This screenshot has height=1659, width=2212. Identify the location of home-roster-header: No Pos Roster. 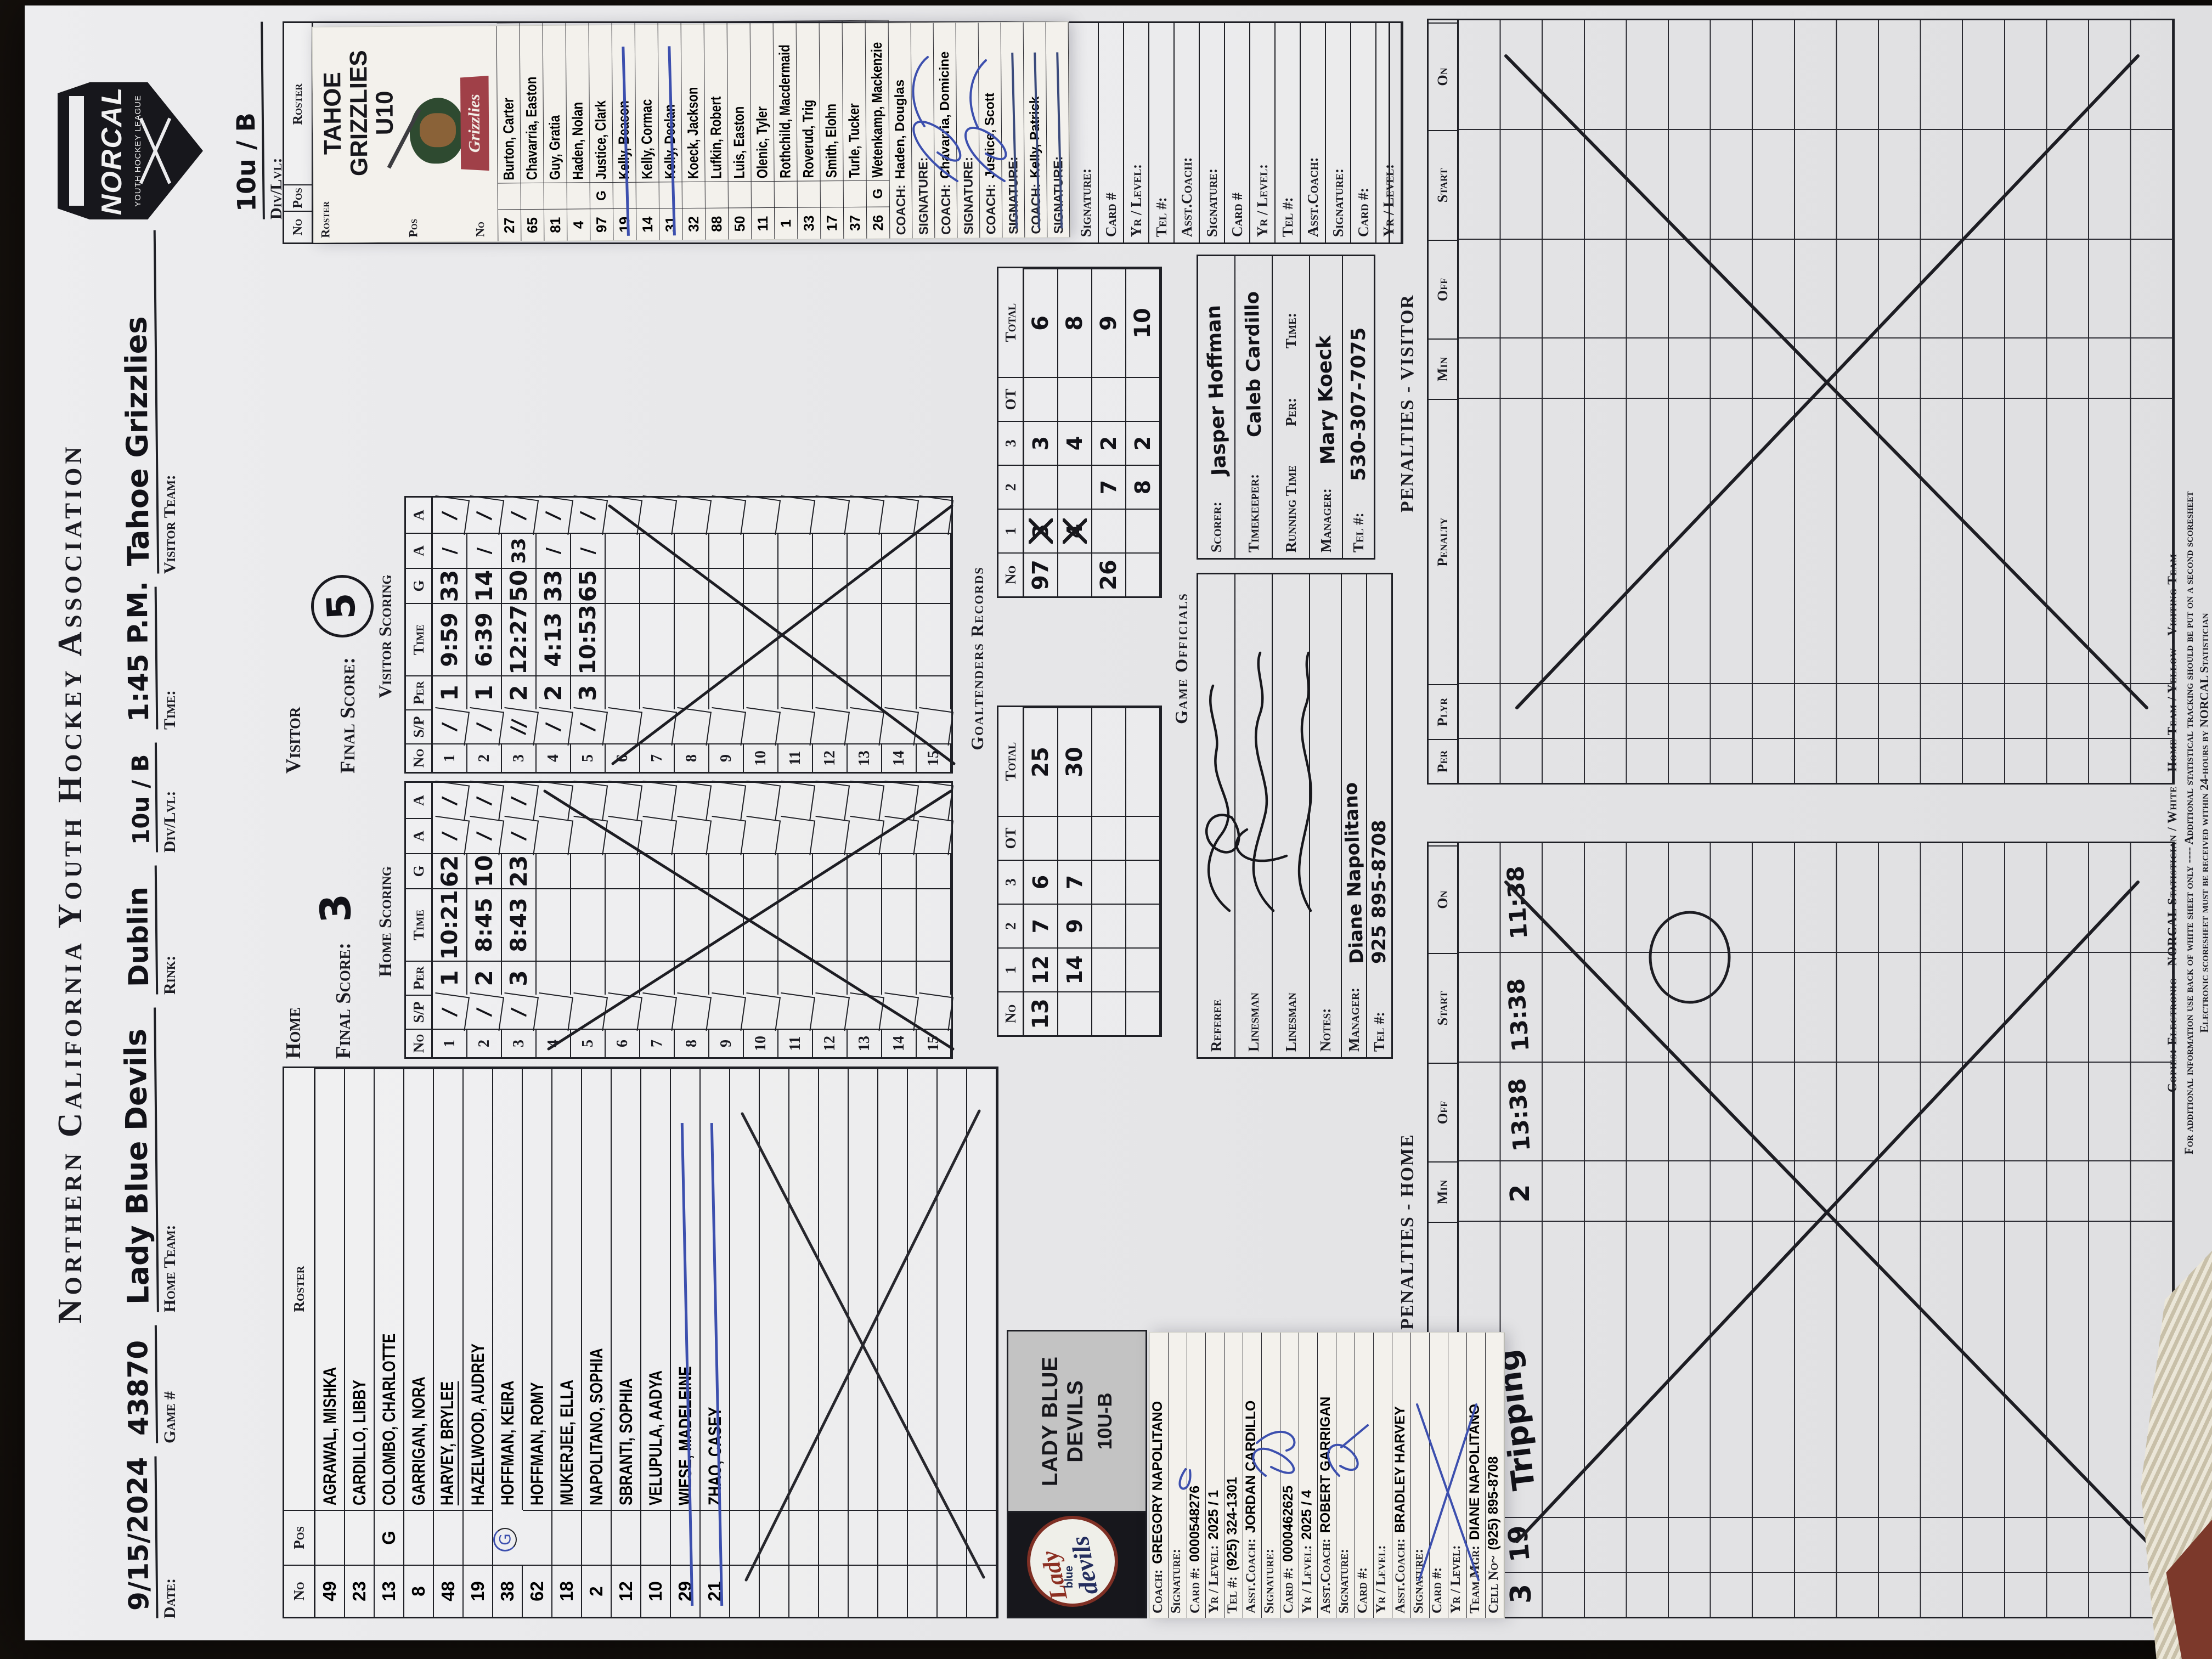
(300, 1342).